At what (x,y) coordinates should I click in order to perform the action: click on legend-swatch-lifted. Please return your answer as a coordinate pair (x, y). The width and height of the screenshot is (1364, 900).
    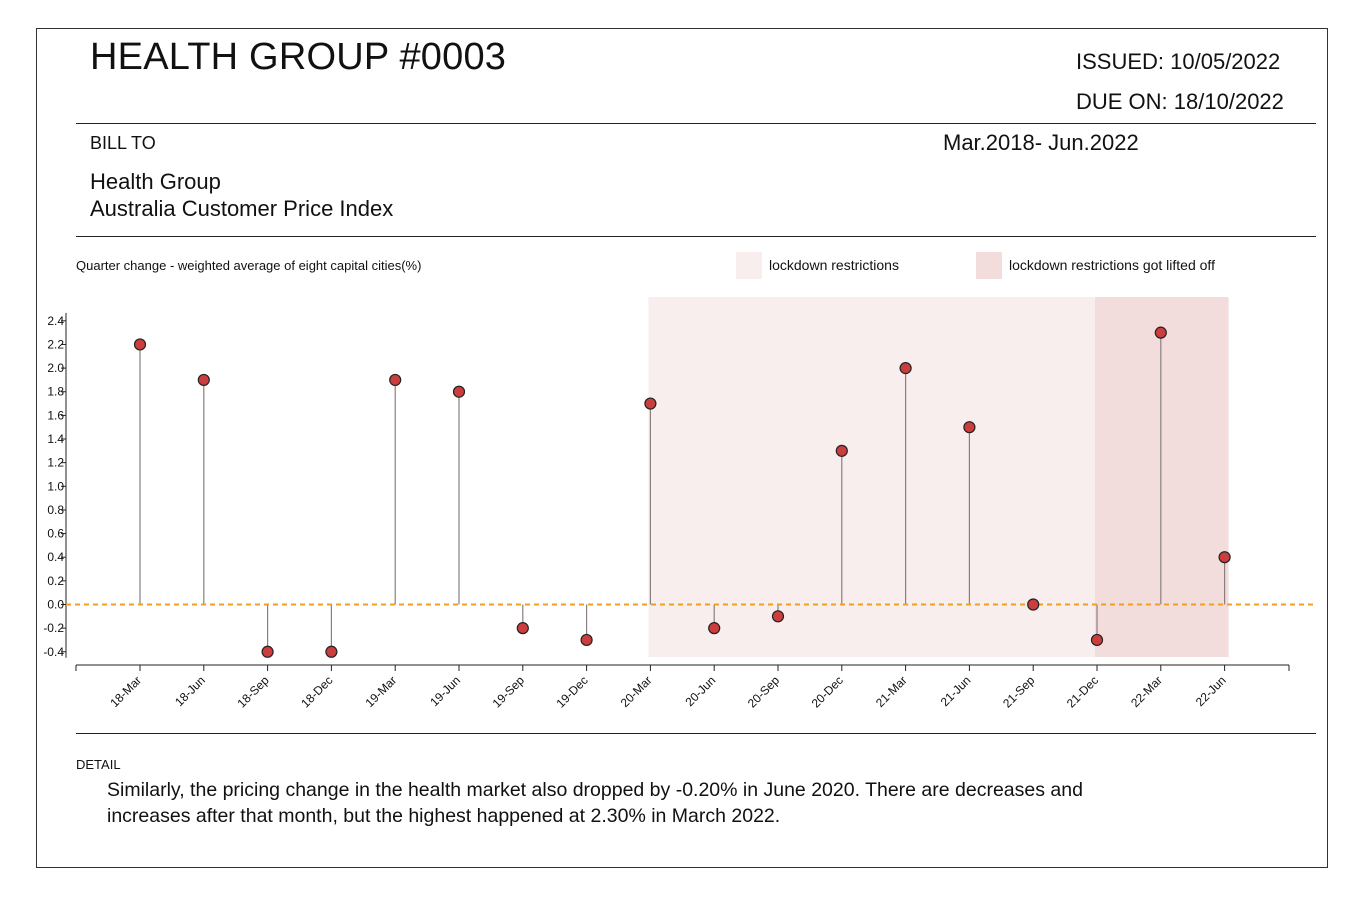
    Looking at the image, I should click on (989, 265).